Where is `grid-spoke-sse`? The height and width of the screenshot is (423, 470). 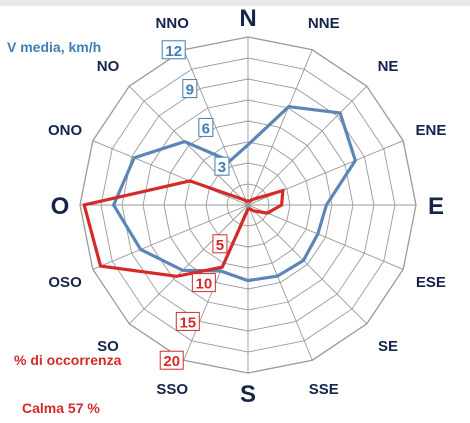 grid-spoke-sse is located at coordinates (280, 282).